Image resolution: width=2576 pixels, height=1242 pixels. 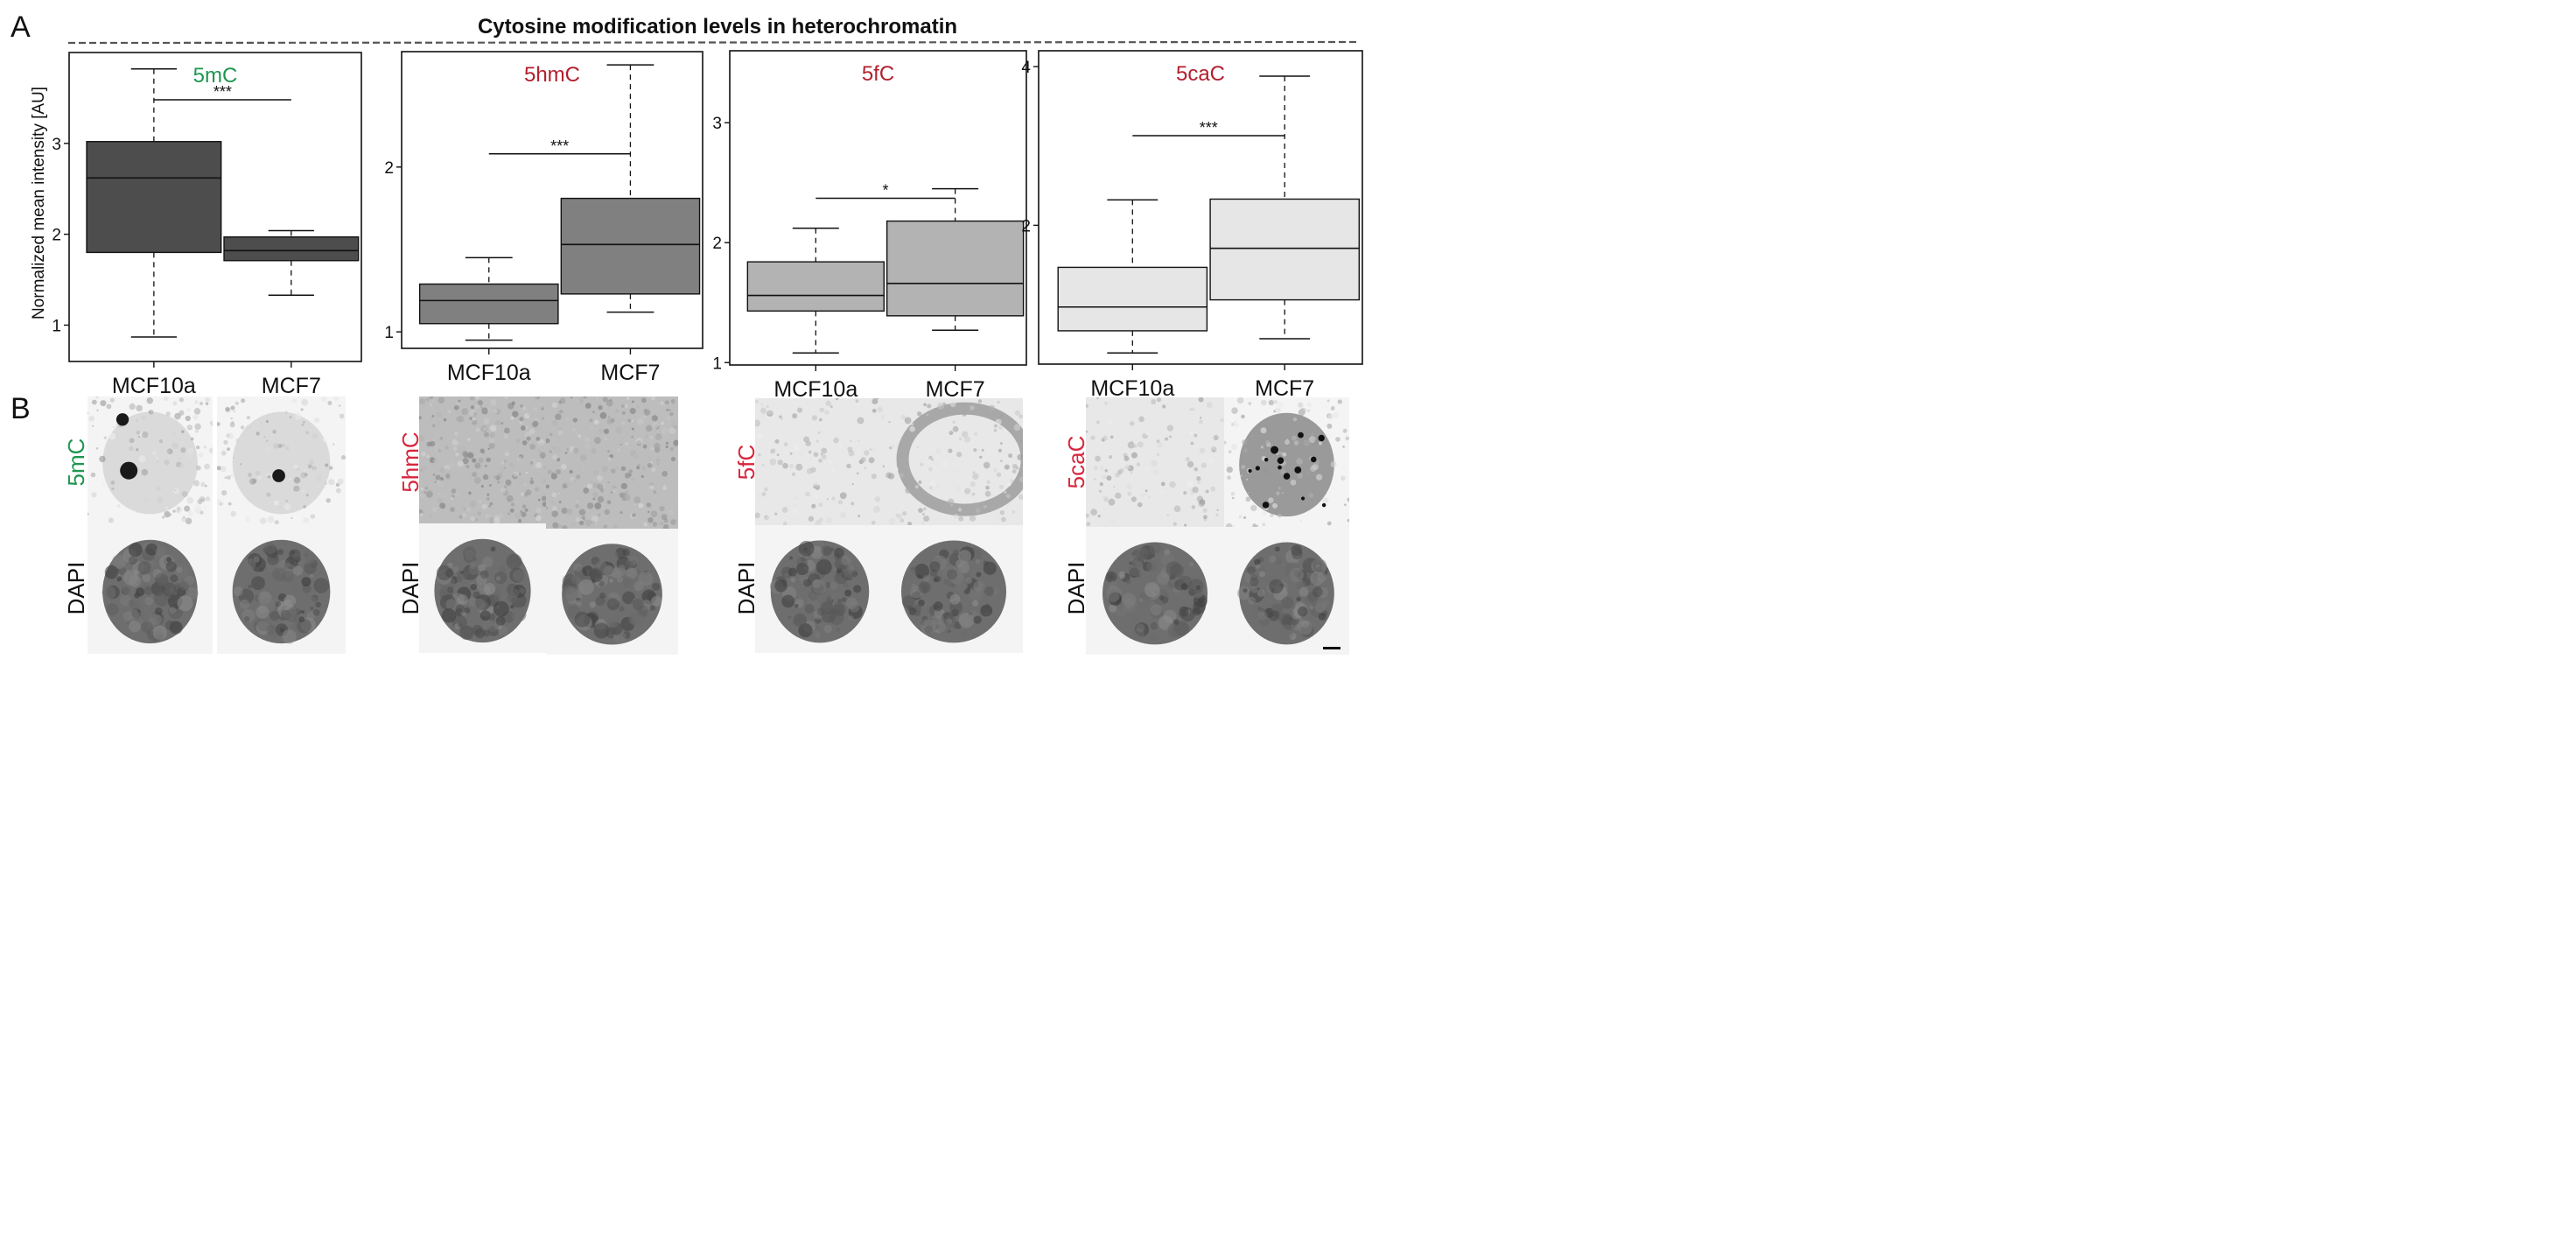 What do you see at coordinates (1132, 299) in the screenshot?
I see `box-MCF10a` at bounding box center [1132, 299].